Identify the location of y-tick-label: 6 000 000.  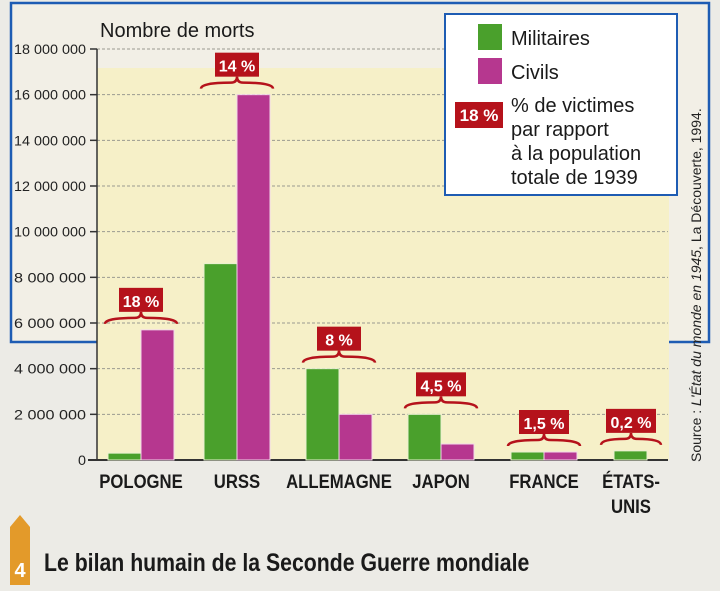
(50, 323).